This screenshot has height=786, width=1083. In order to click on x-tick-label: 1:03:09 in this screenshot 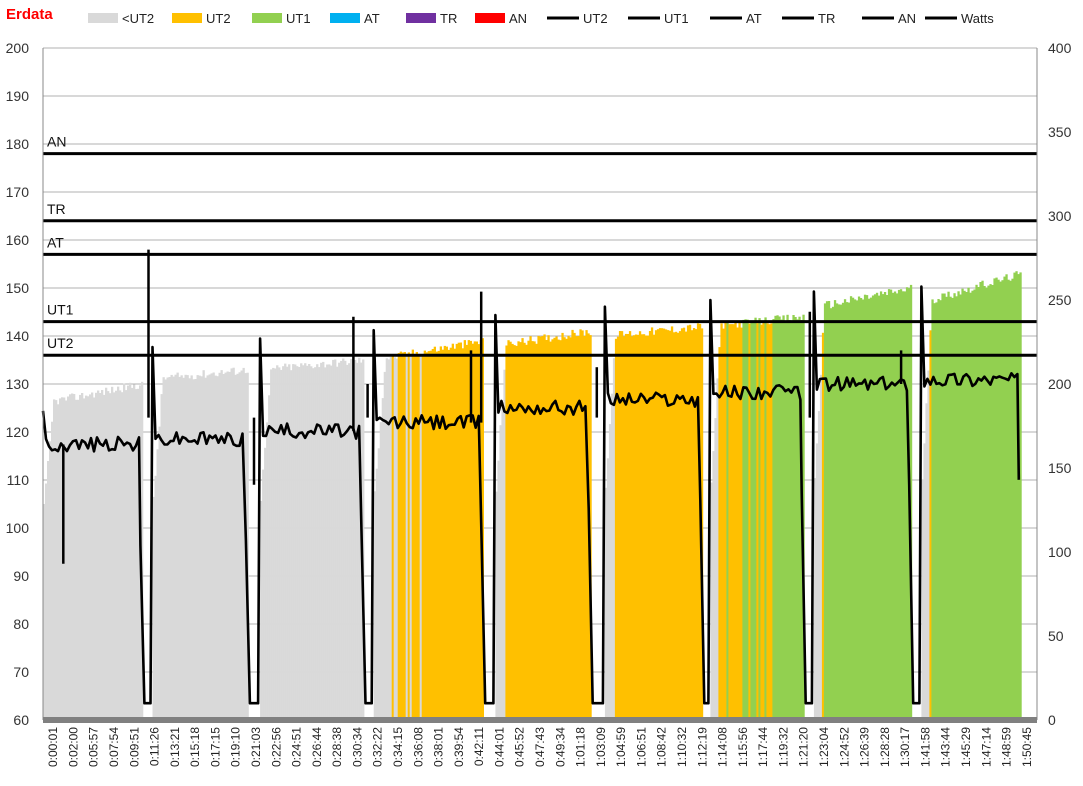, I will do `click(601, 747)`.